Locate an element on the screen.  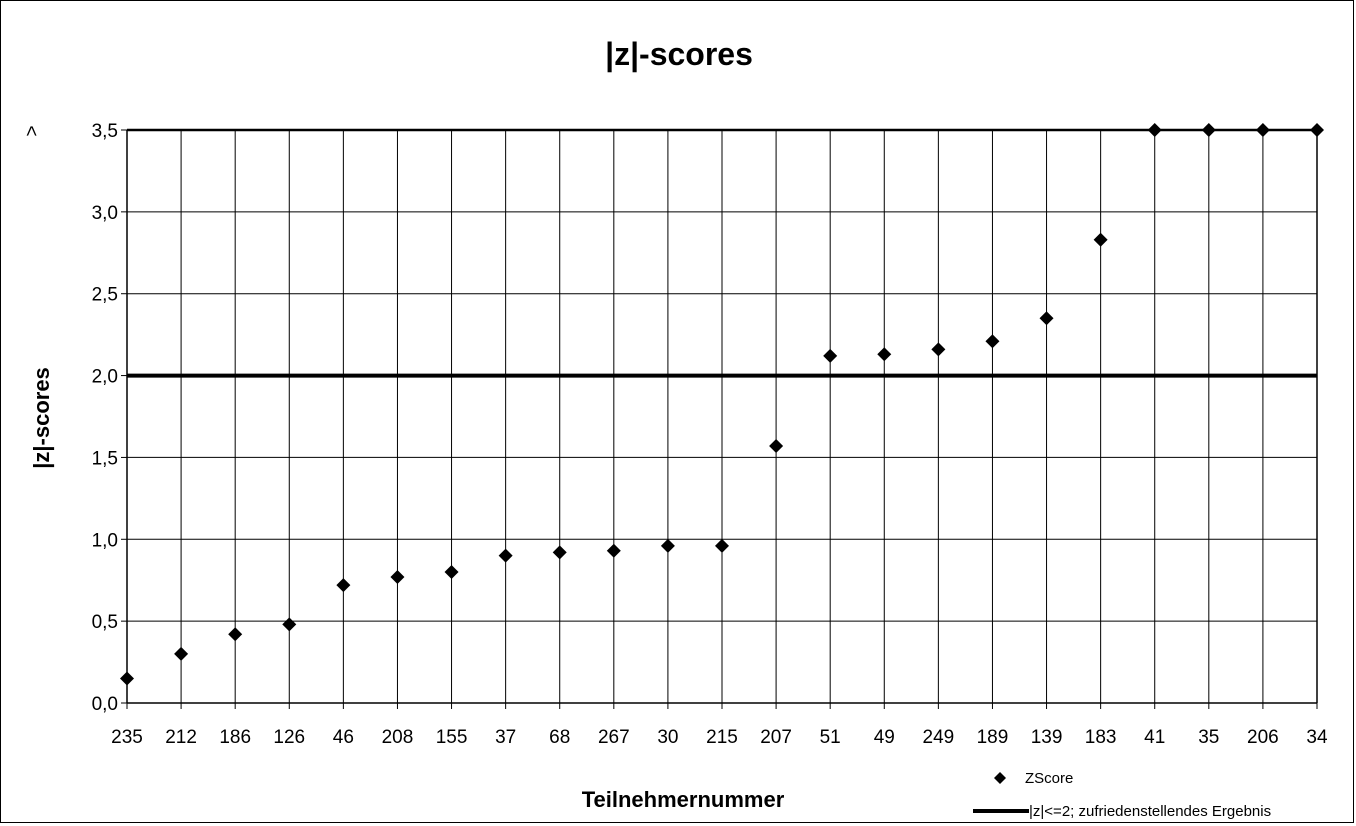
x-tick-label: 189 is located at coordinates (993, 737).